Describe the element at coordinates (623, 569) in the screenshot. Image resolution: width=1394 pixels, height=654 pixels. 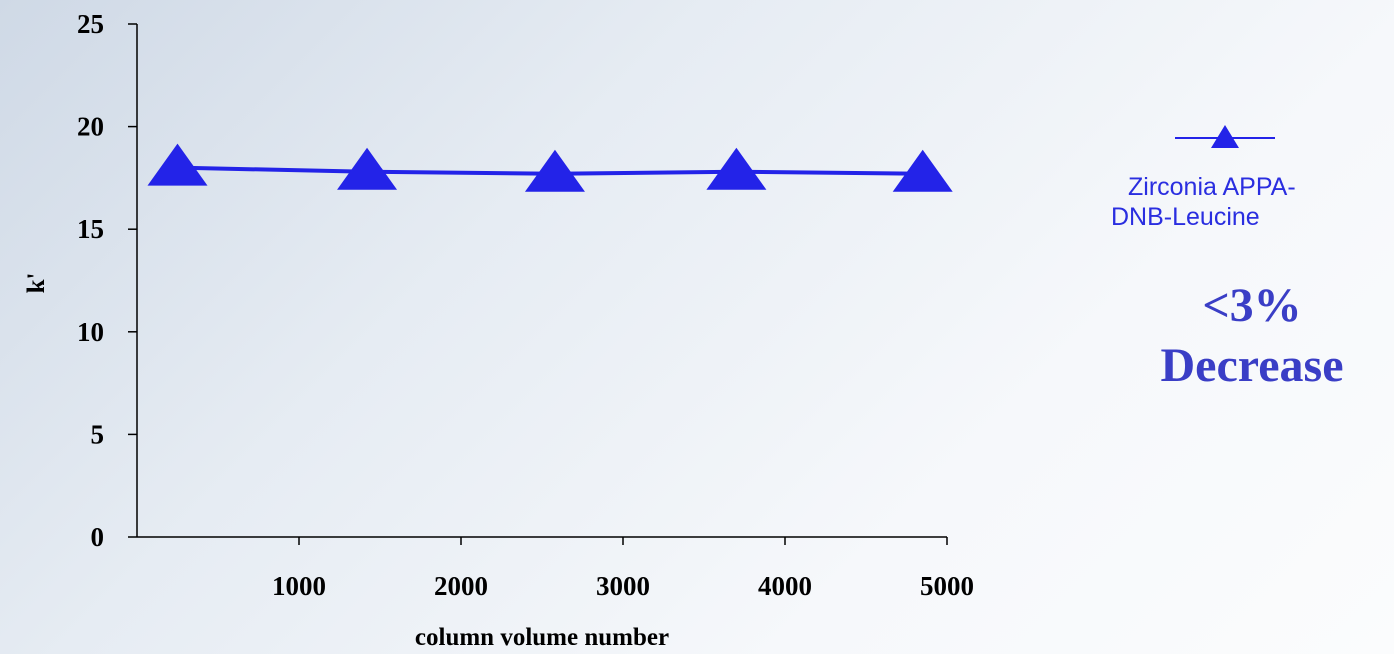
I see `x-ticks: 1000 2000 3000 4000 5000` at that location.